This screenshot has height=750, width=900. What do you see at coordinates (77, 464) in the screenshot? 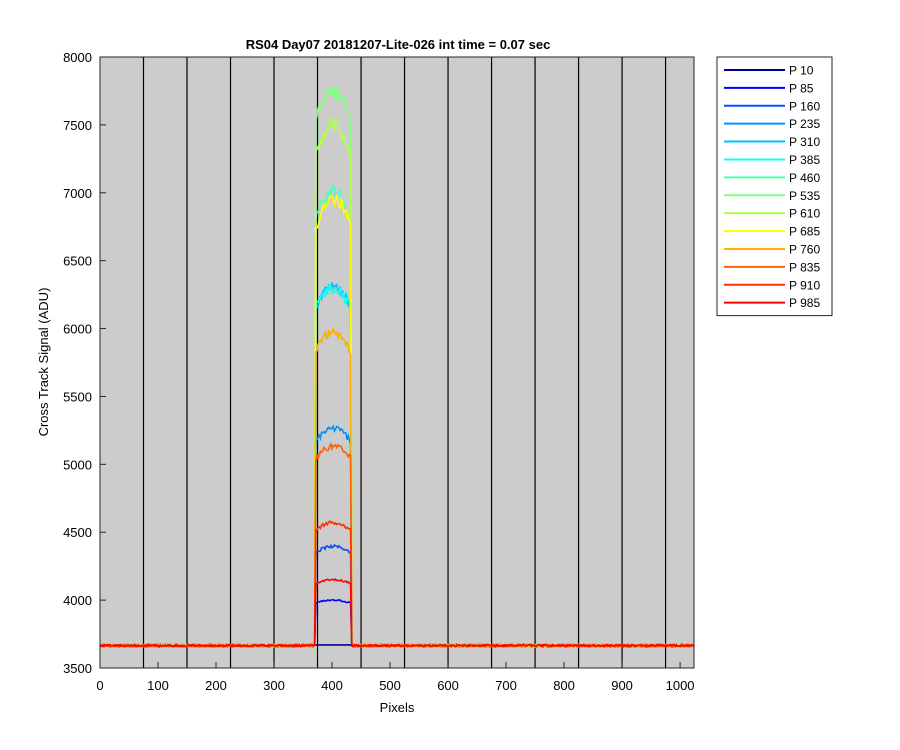
I see `y-tick-label: 5000` at bounding box center [77, 464].